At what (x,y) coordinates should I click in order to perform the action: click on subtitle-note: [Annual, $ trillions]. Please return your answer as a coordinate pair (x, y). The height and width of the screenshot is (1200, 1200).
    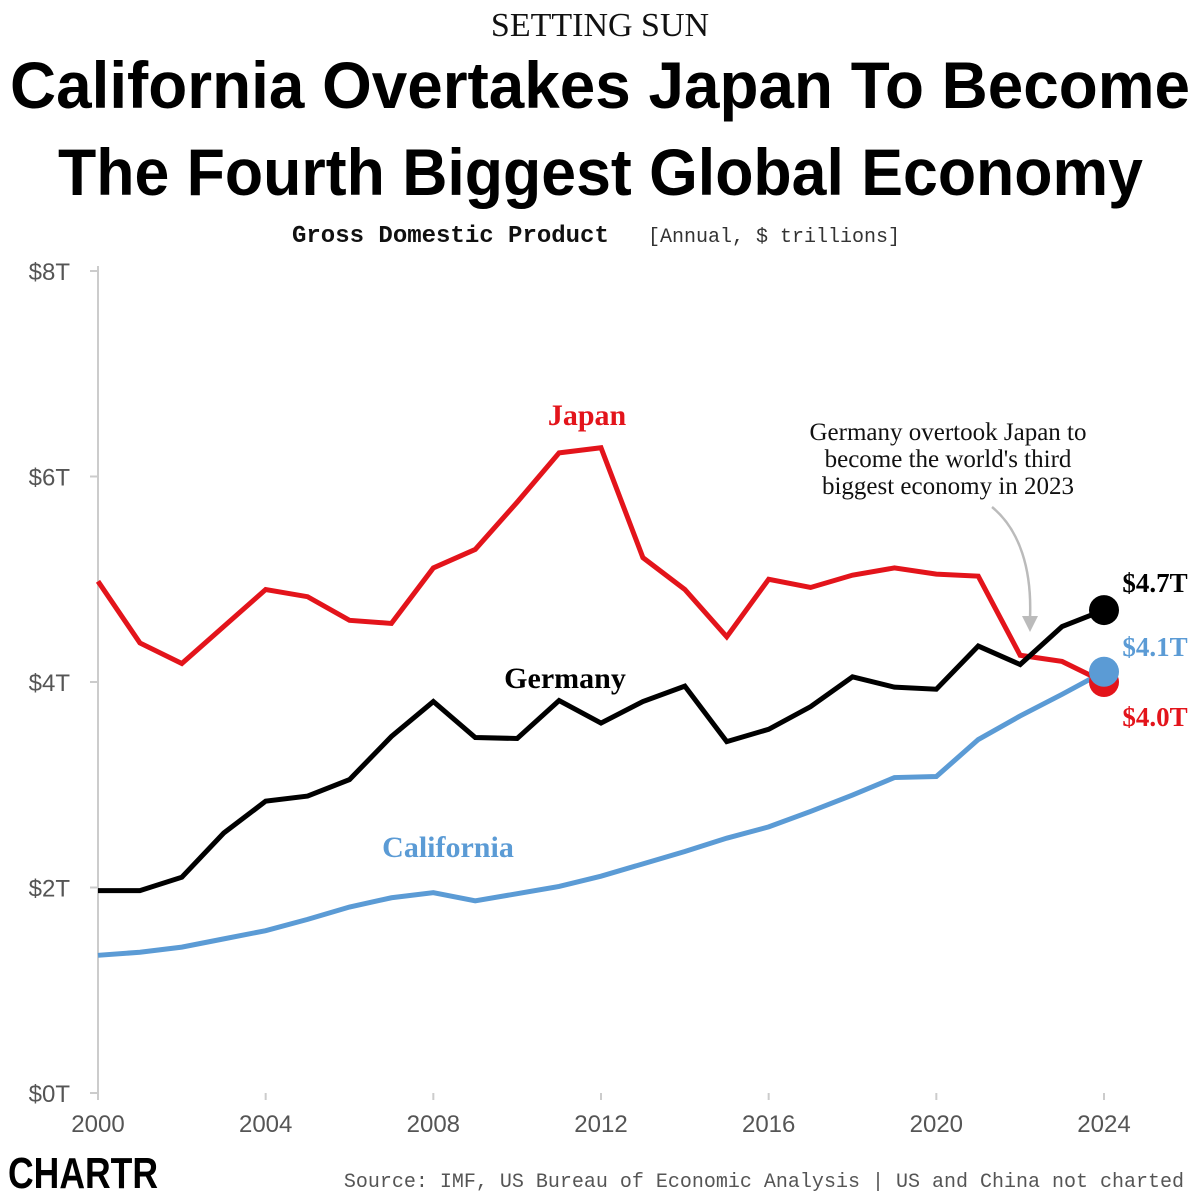
    Looking at the image, I should click on (774, 237).